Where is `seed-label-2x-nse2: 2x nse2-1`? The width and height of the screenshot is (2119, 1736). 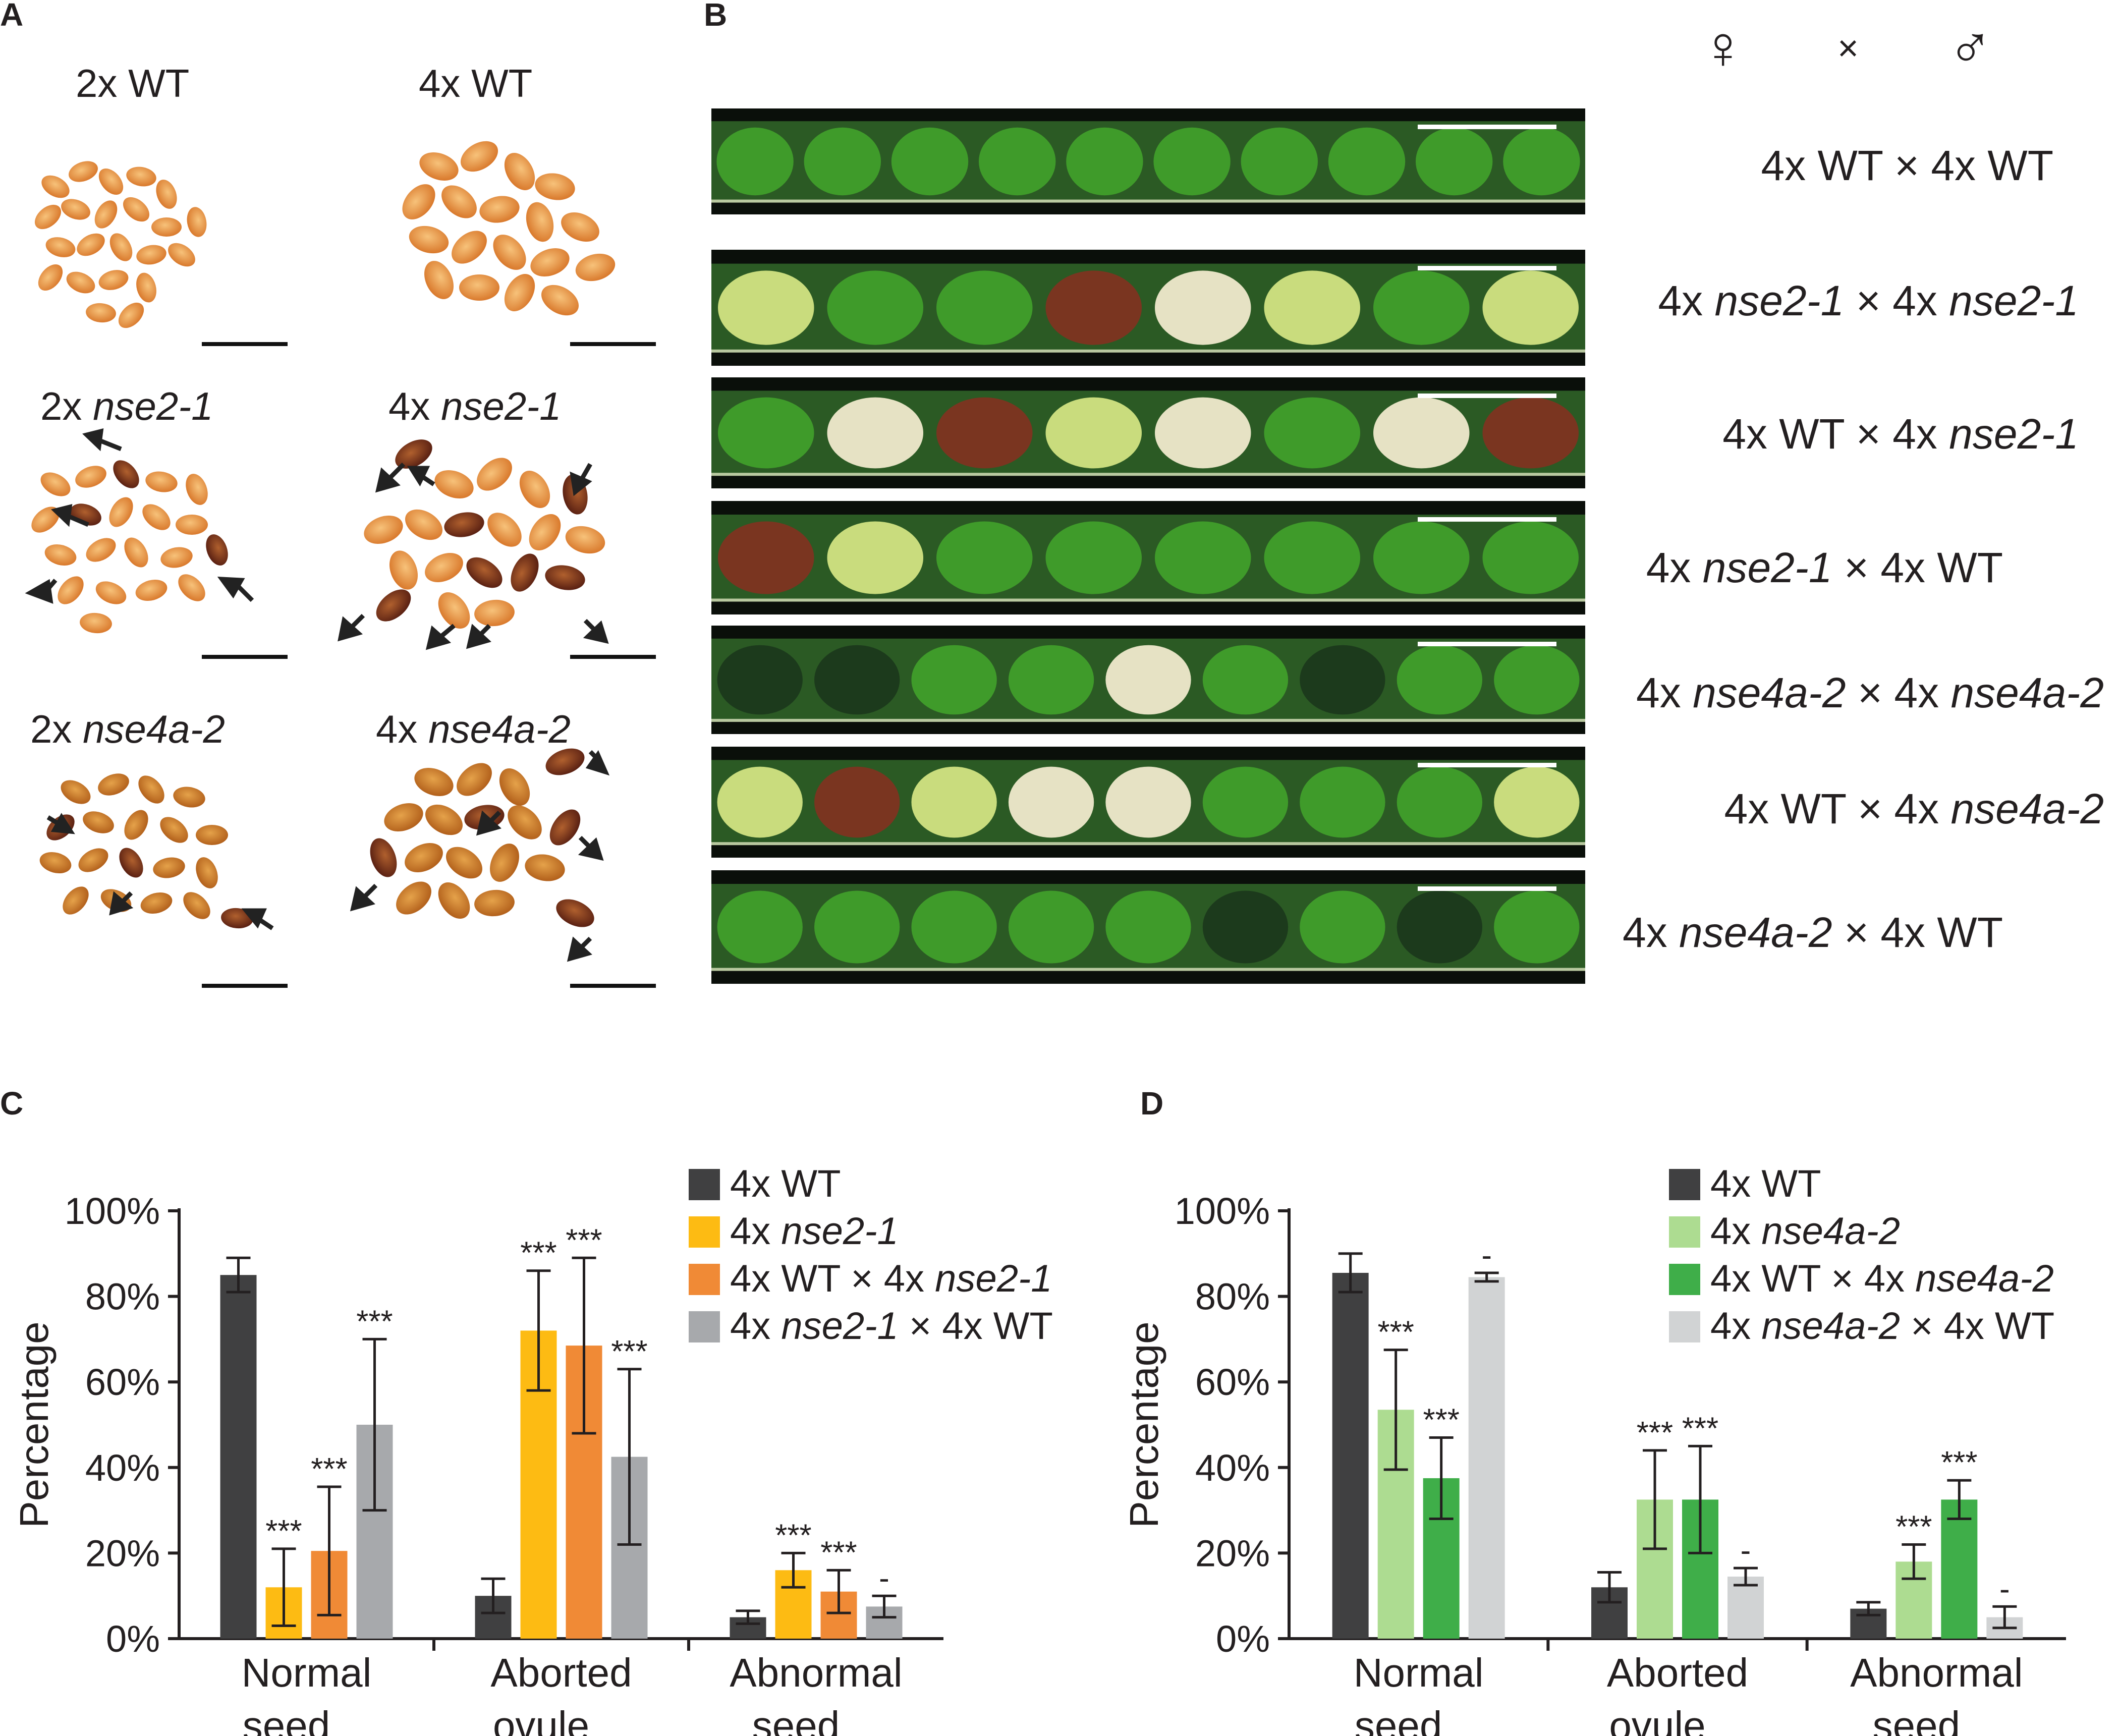
seed-label-2x-nse2: 2x nse2-1 is located at coordinates (126, 406).